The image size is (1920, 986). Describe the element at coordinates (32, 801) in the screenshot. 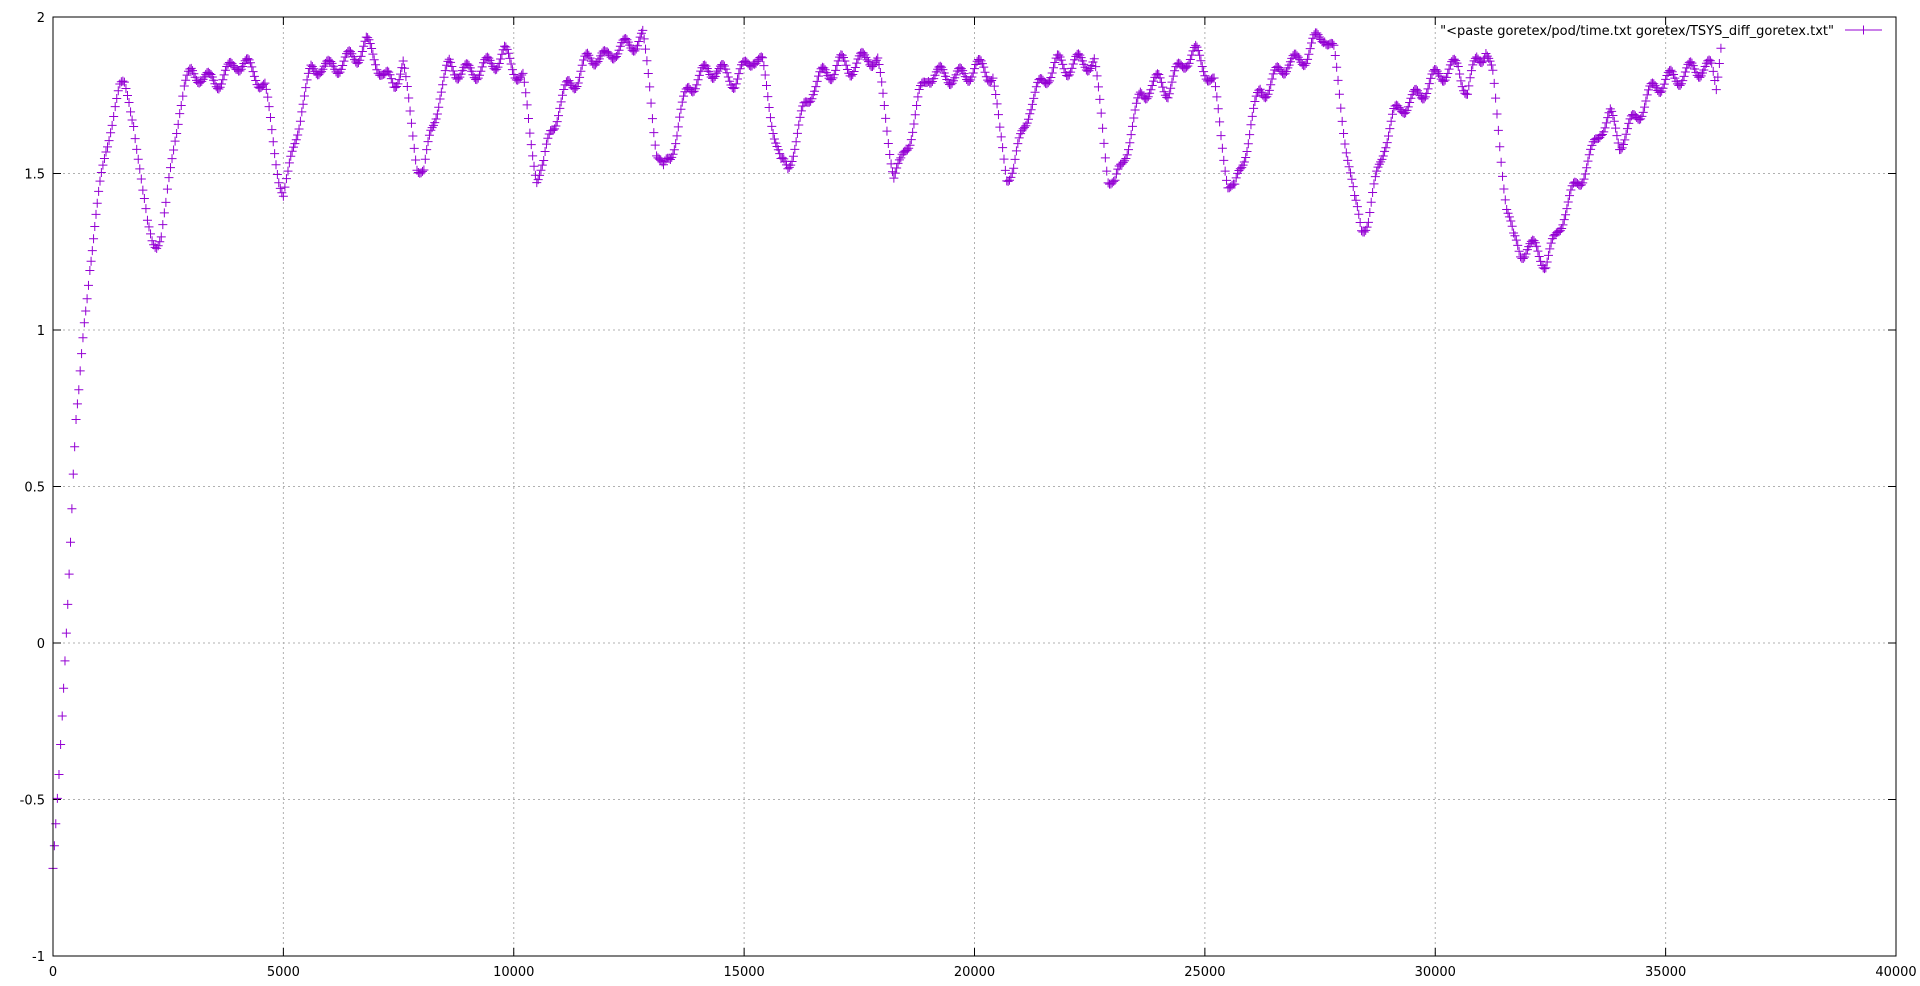

I see `y-tick-label: -0.5` at that location.